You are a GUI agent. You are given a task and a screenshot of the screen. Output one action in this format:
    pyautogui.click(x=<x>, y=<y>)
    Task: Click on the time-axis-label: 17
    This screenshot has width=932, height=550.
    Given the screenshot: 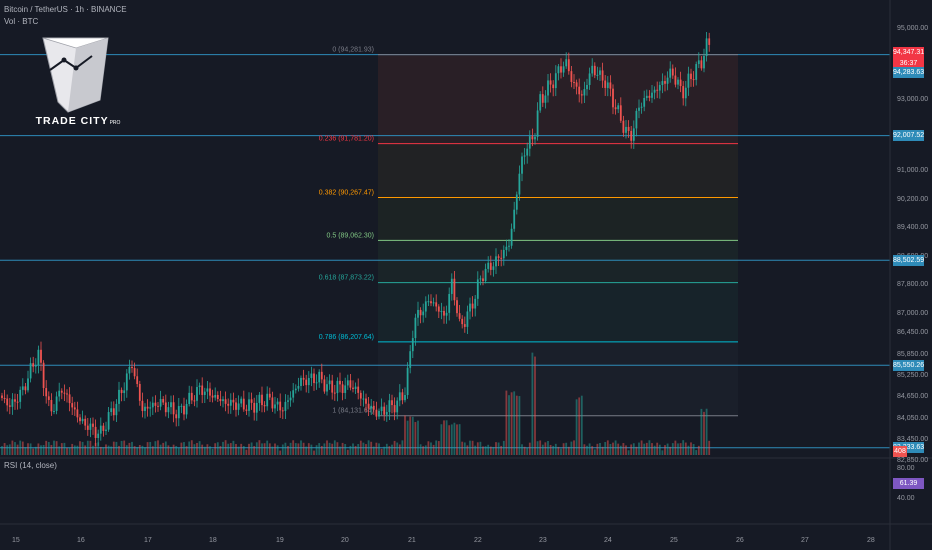 What is the action you would take?
    pyautogui.click(x=148, y=540)
    